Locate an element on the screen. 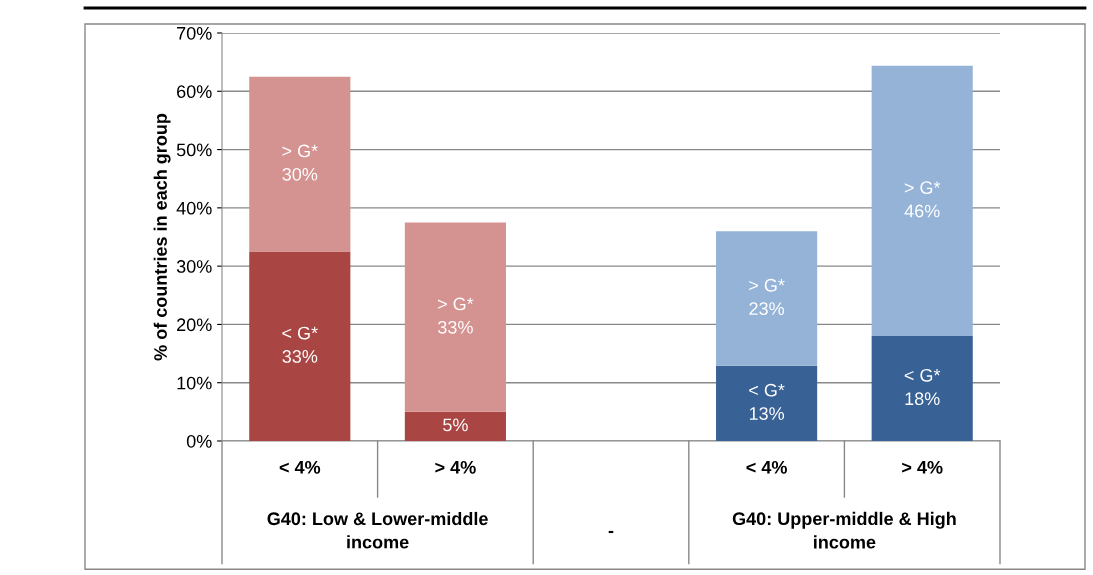  y-tick-label: 60% is located at coordinates (194, 92).